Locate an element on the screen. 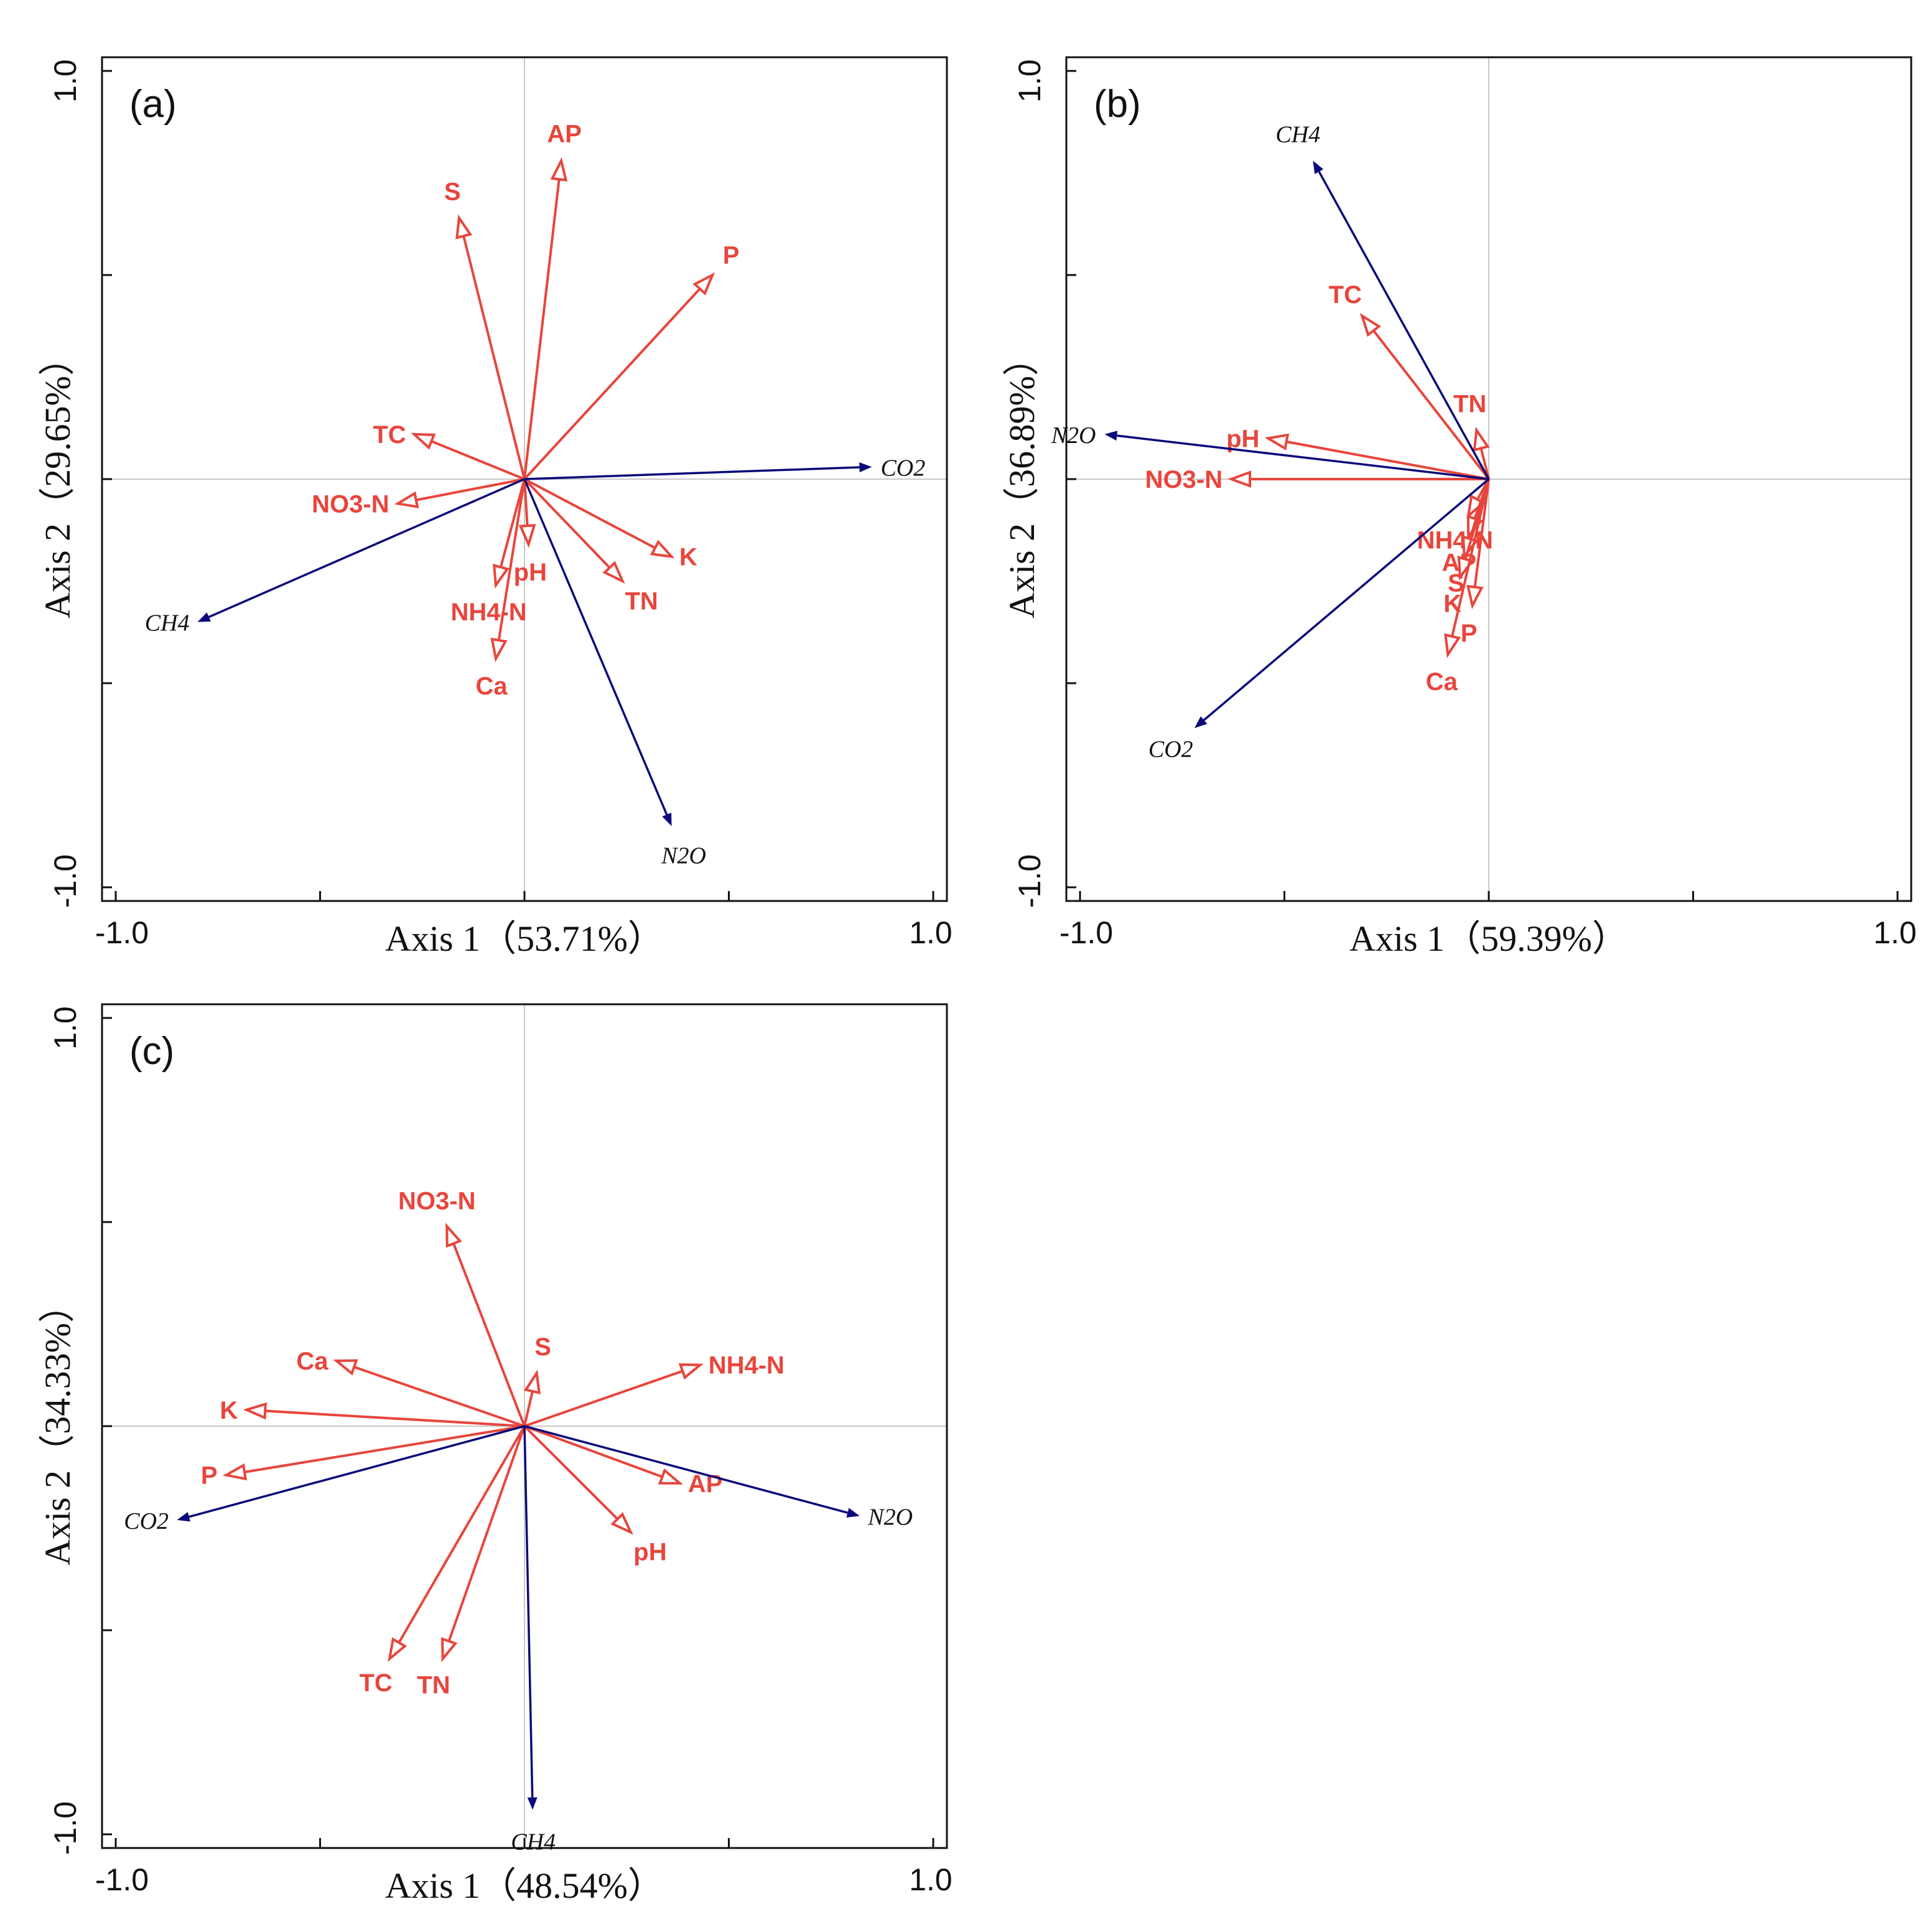 Image resolution: width=1928 pixels, height=1932 pixels. vector-env-ca: Ca is located at coordinates (501, 589).